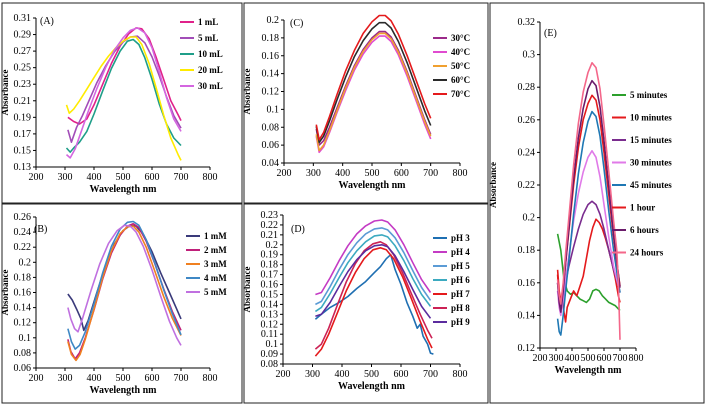  What do you see at coordinates (210, 86) in the screenshot?
I see `legend-label: 30 mL` at bounding box center [210, 86].